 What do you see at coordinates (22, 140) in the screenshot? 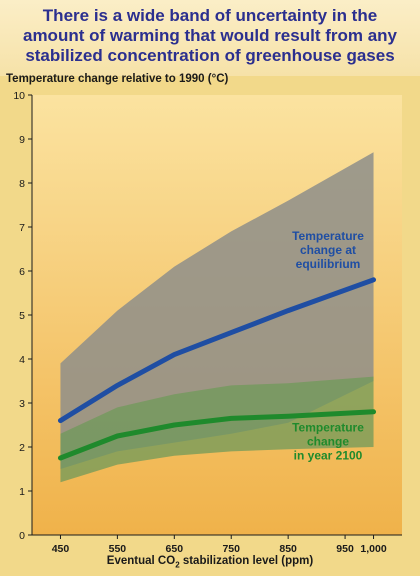
I see `y-tick-label-9: 9` at bounding box center [22, 140].